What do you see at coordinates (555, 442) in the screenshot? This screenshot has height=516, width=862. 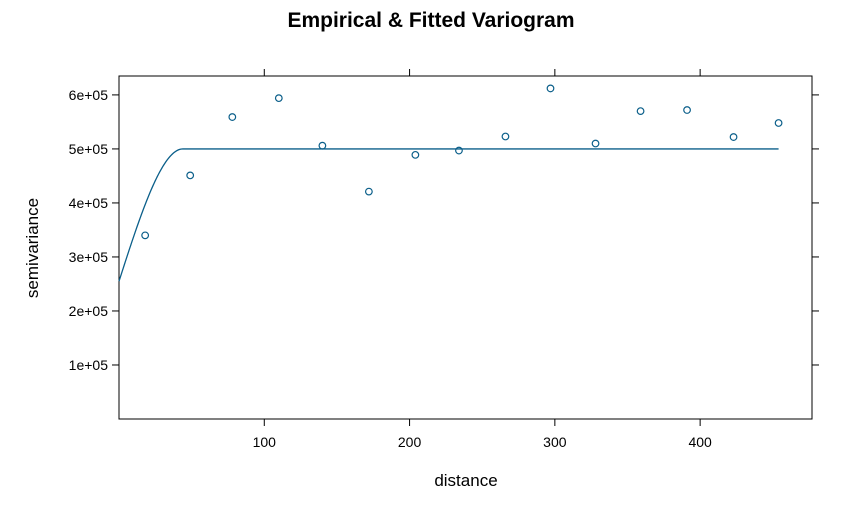 I see `x-tick-label: 300` at bounding box center [555, 442].